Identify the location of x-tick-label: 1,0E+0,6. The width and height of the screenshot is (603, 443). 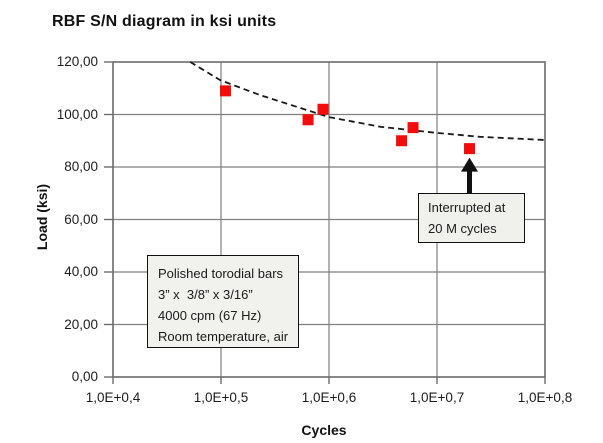
(329, 397).